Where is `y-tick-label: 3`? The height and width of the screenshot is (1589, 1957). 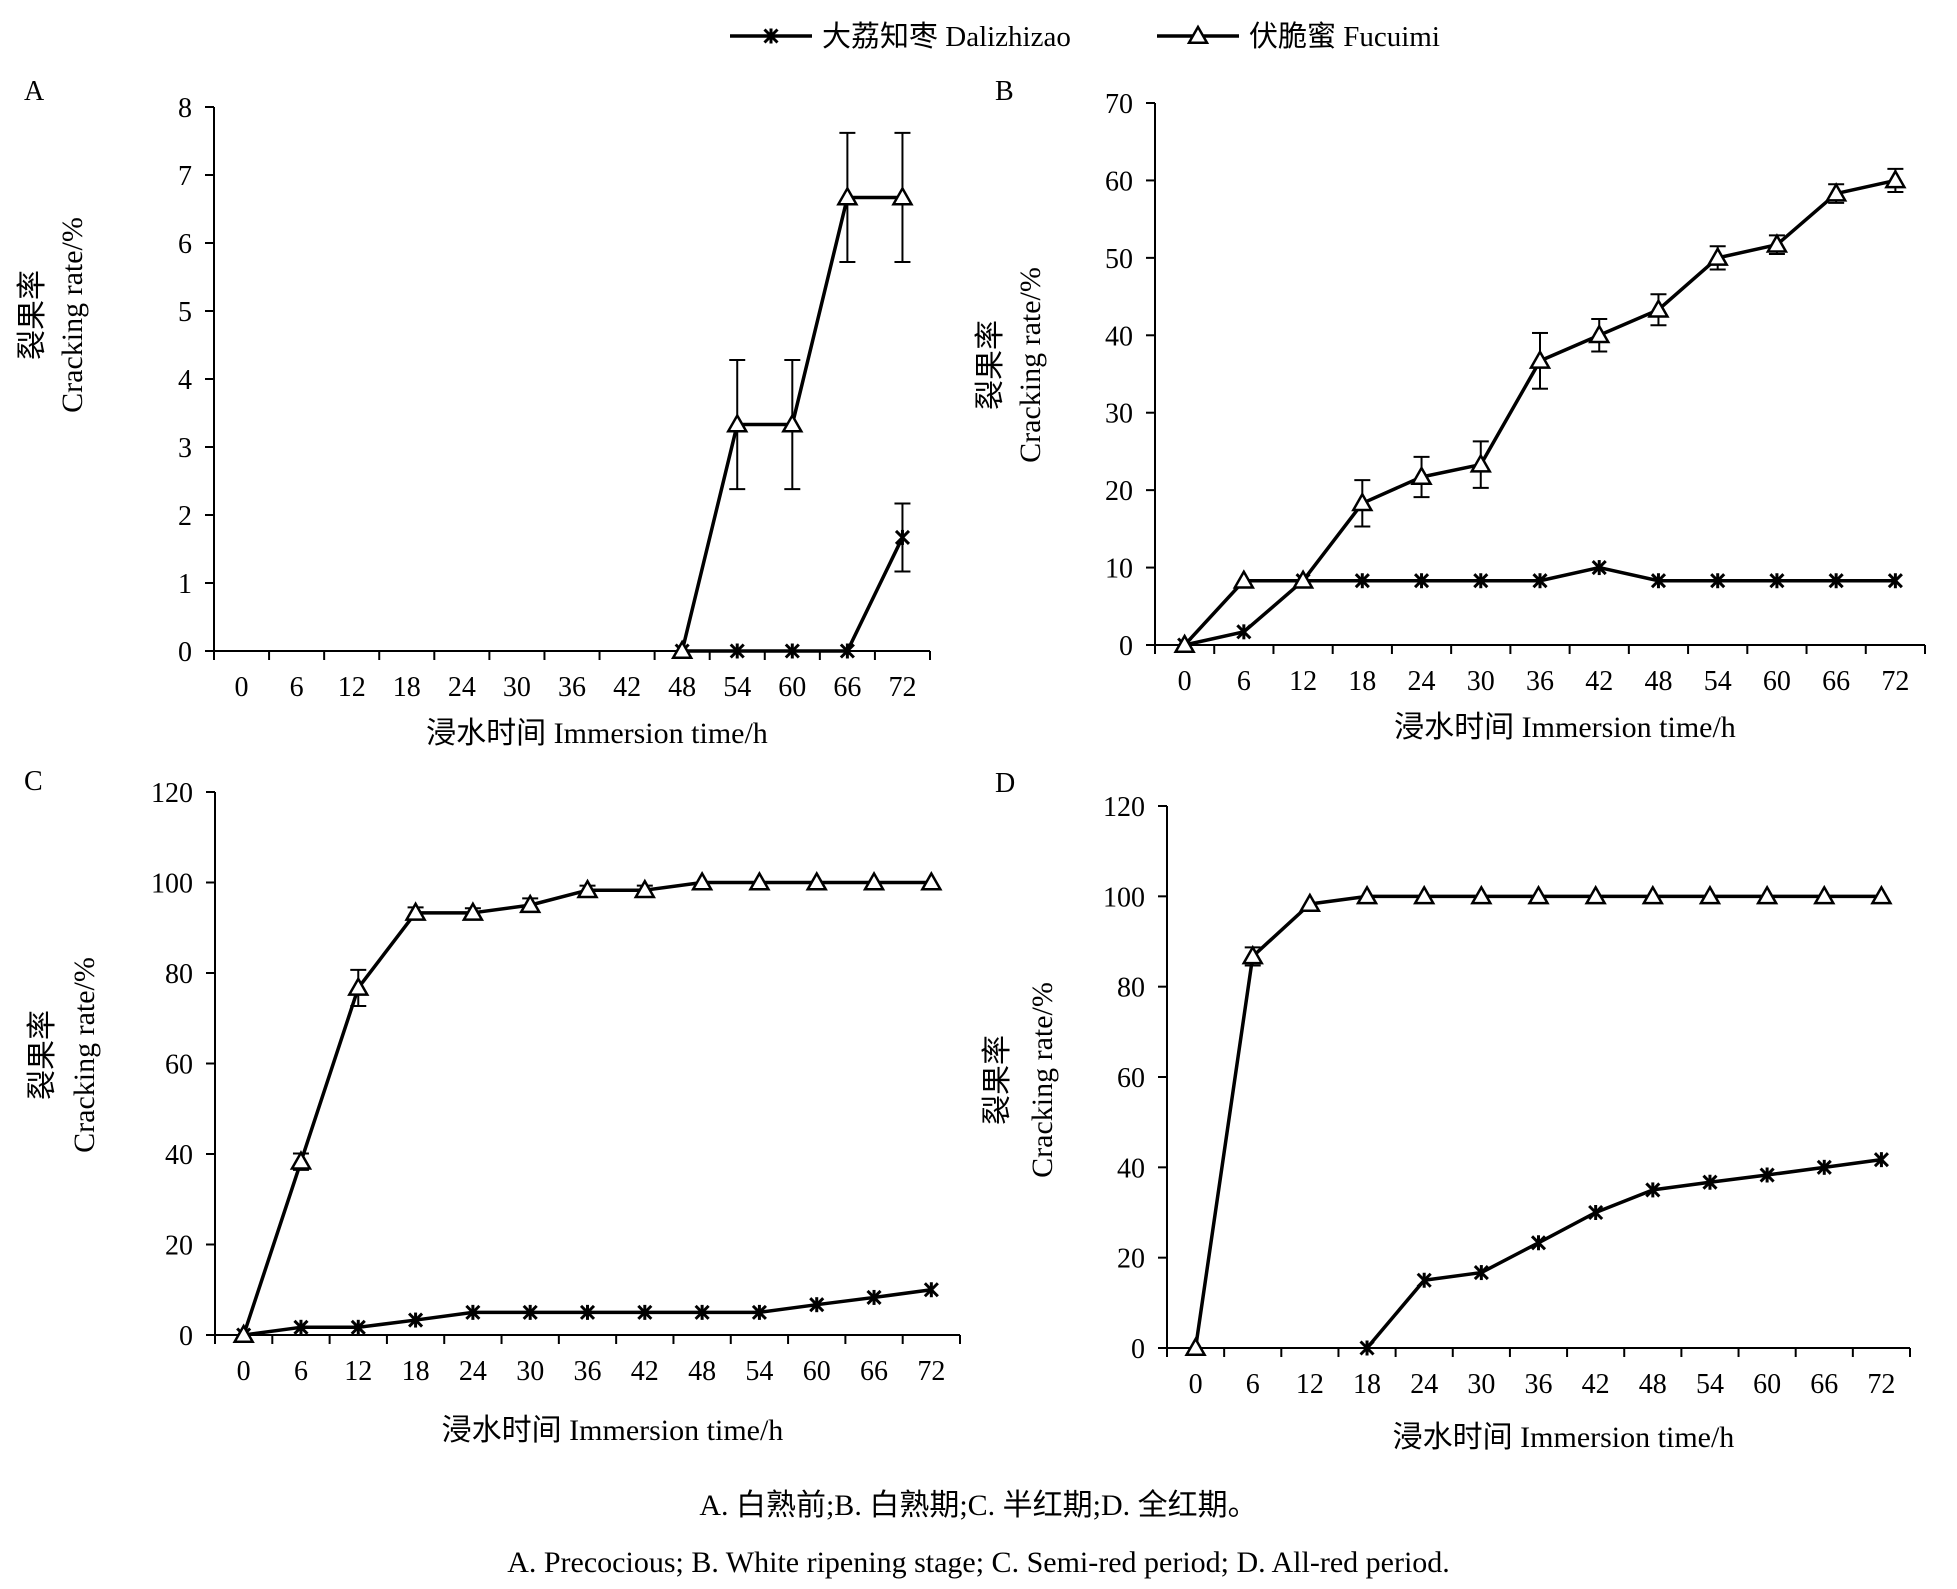
y-tick-label: 3 is located at coordinates (185, 448).